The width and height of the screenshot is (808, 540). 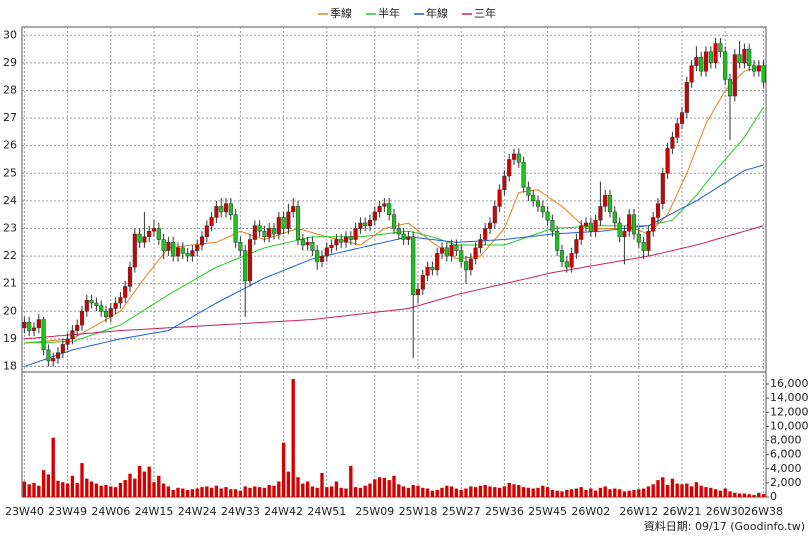 What do you see at coordinates (789, 397) in the screenshot?
I see `volume-tick-label: 14,000` at bounding box center [789, 397].